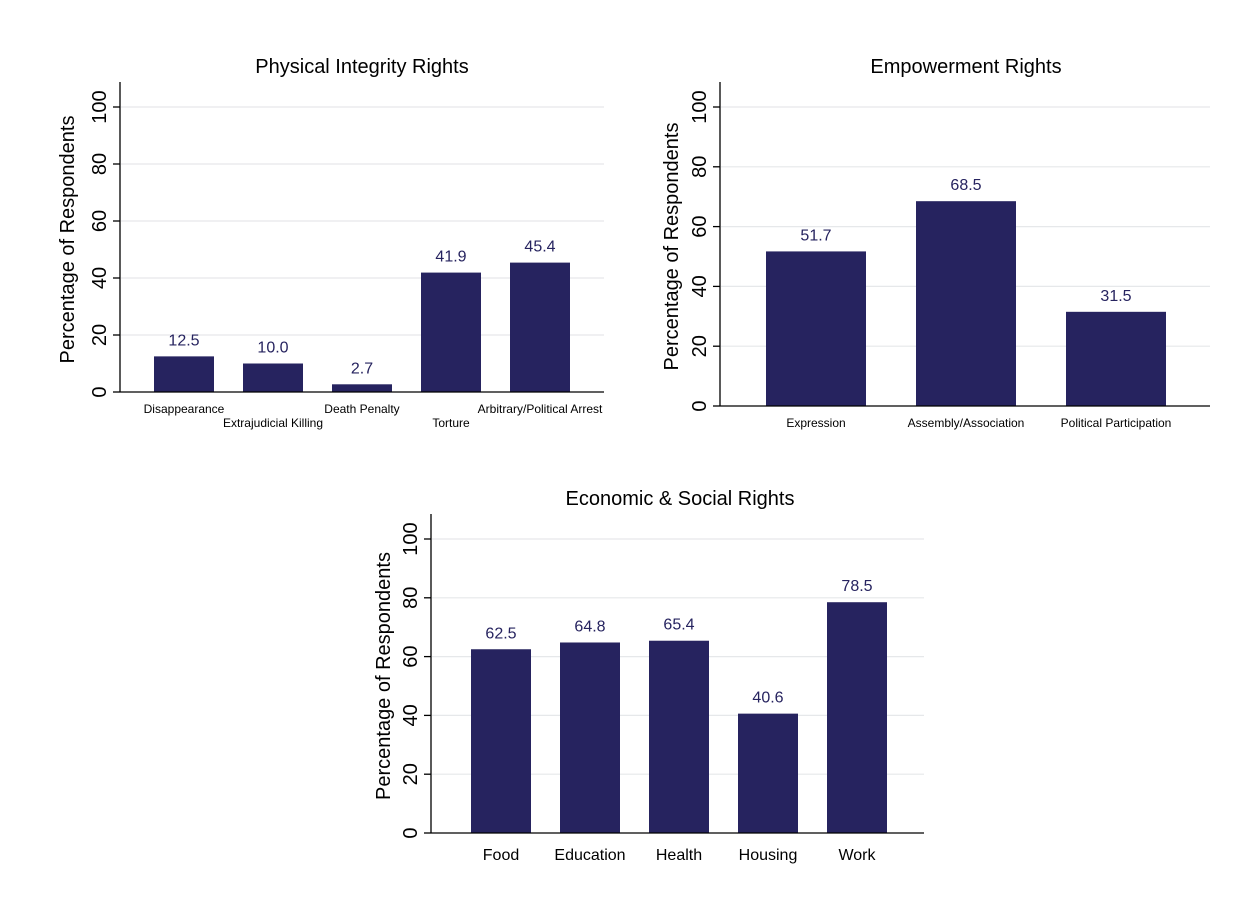 The width and height of the screenshot is (1249, 909). I want to click on chart-title: Physical Integrity Rights, so click(361, 67).